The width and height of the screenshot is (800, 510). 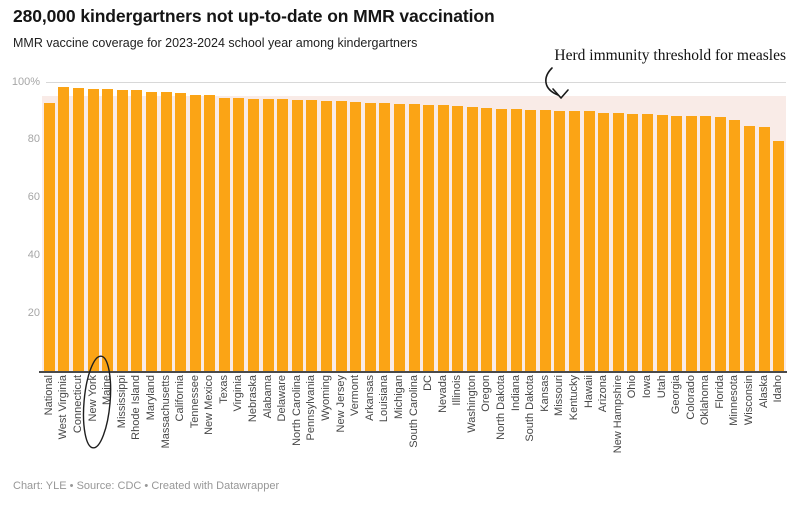 What do you see at coordinates (487, 239) in the screenshot?
I see `bar-oregon` at bounding box center [487, 239].